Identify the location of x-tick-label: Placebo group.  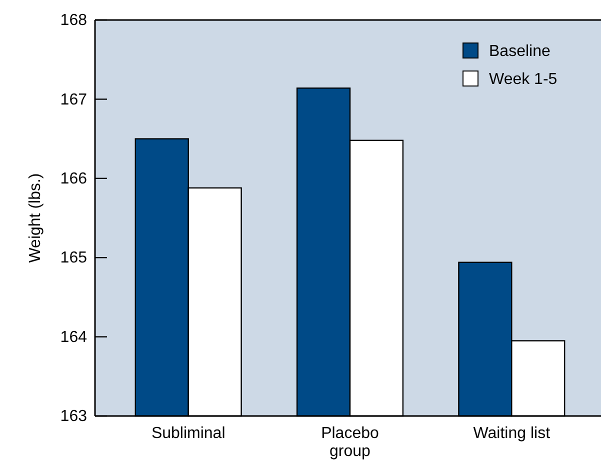
(350, 442).